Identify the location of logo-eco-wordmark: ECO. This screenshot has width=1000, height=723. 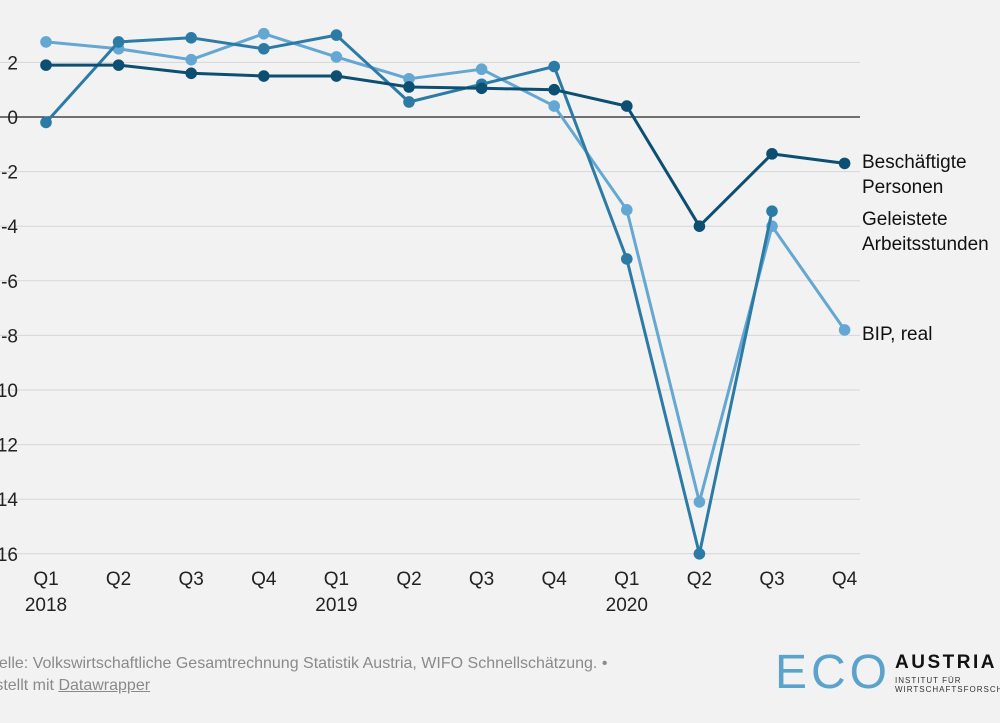
(833, 672).